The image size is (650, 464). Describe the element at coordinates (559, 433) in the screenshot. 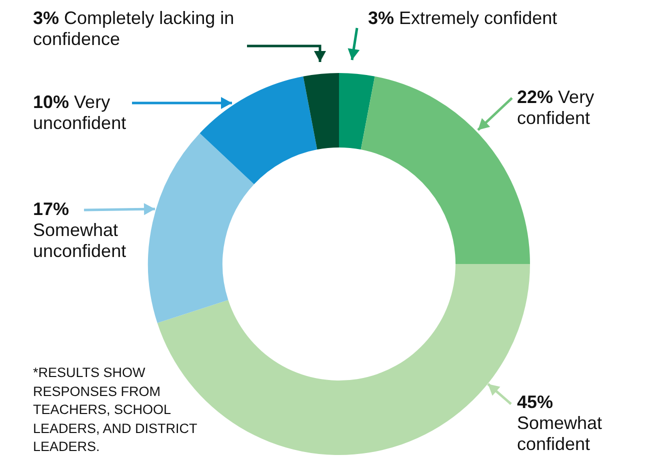

I see `slice-label: Somewhat confident` at that location.